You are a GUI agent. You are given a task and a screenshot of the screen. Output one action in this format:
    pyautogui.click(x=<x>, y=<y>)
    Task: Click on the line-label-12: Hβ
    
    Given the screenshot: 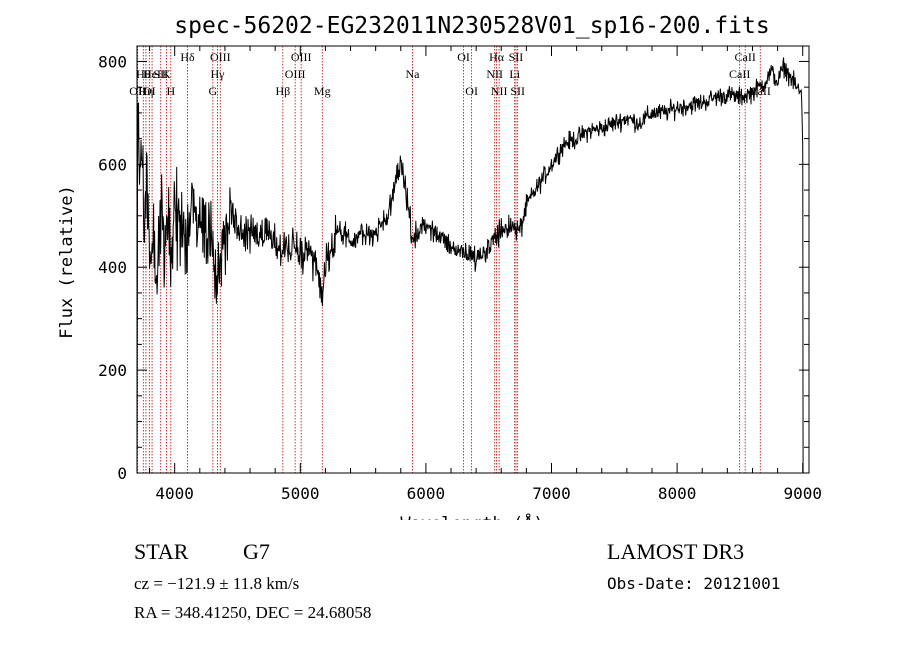 What is the action you would take?
    pyautogui.click(x=282, y=91)
    